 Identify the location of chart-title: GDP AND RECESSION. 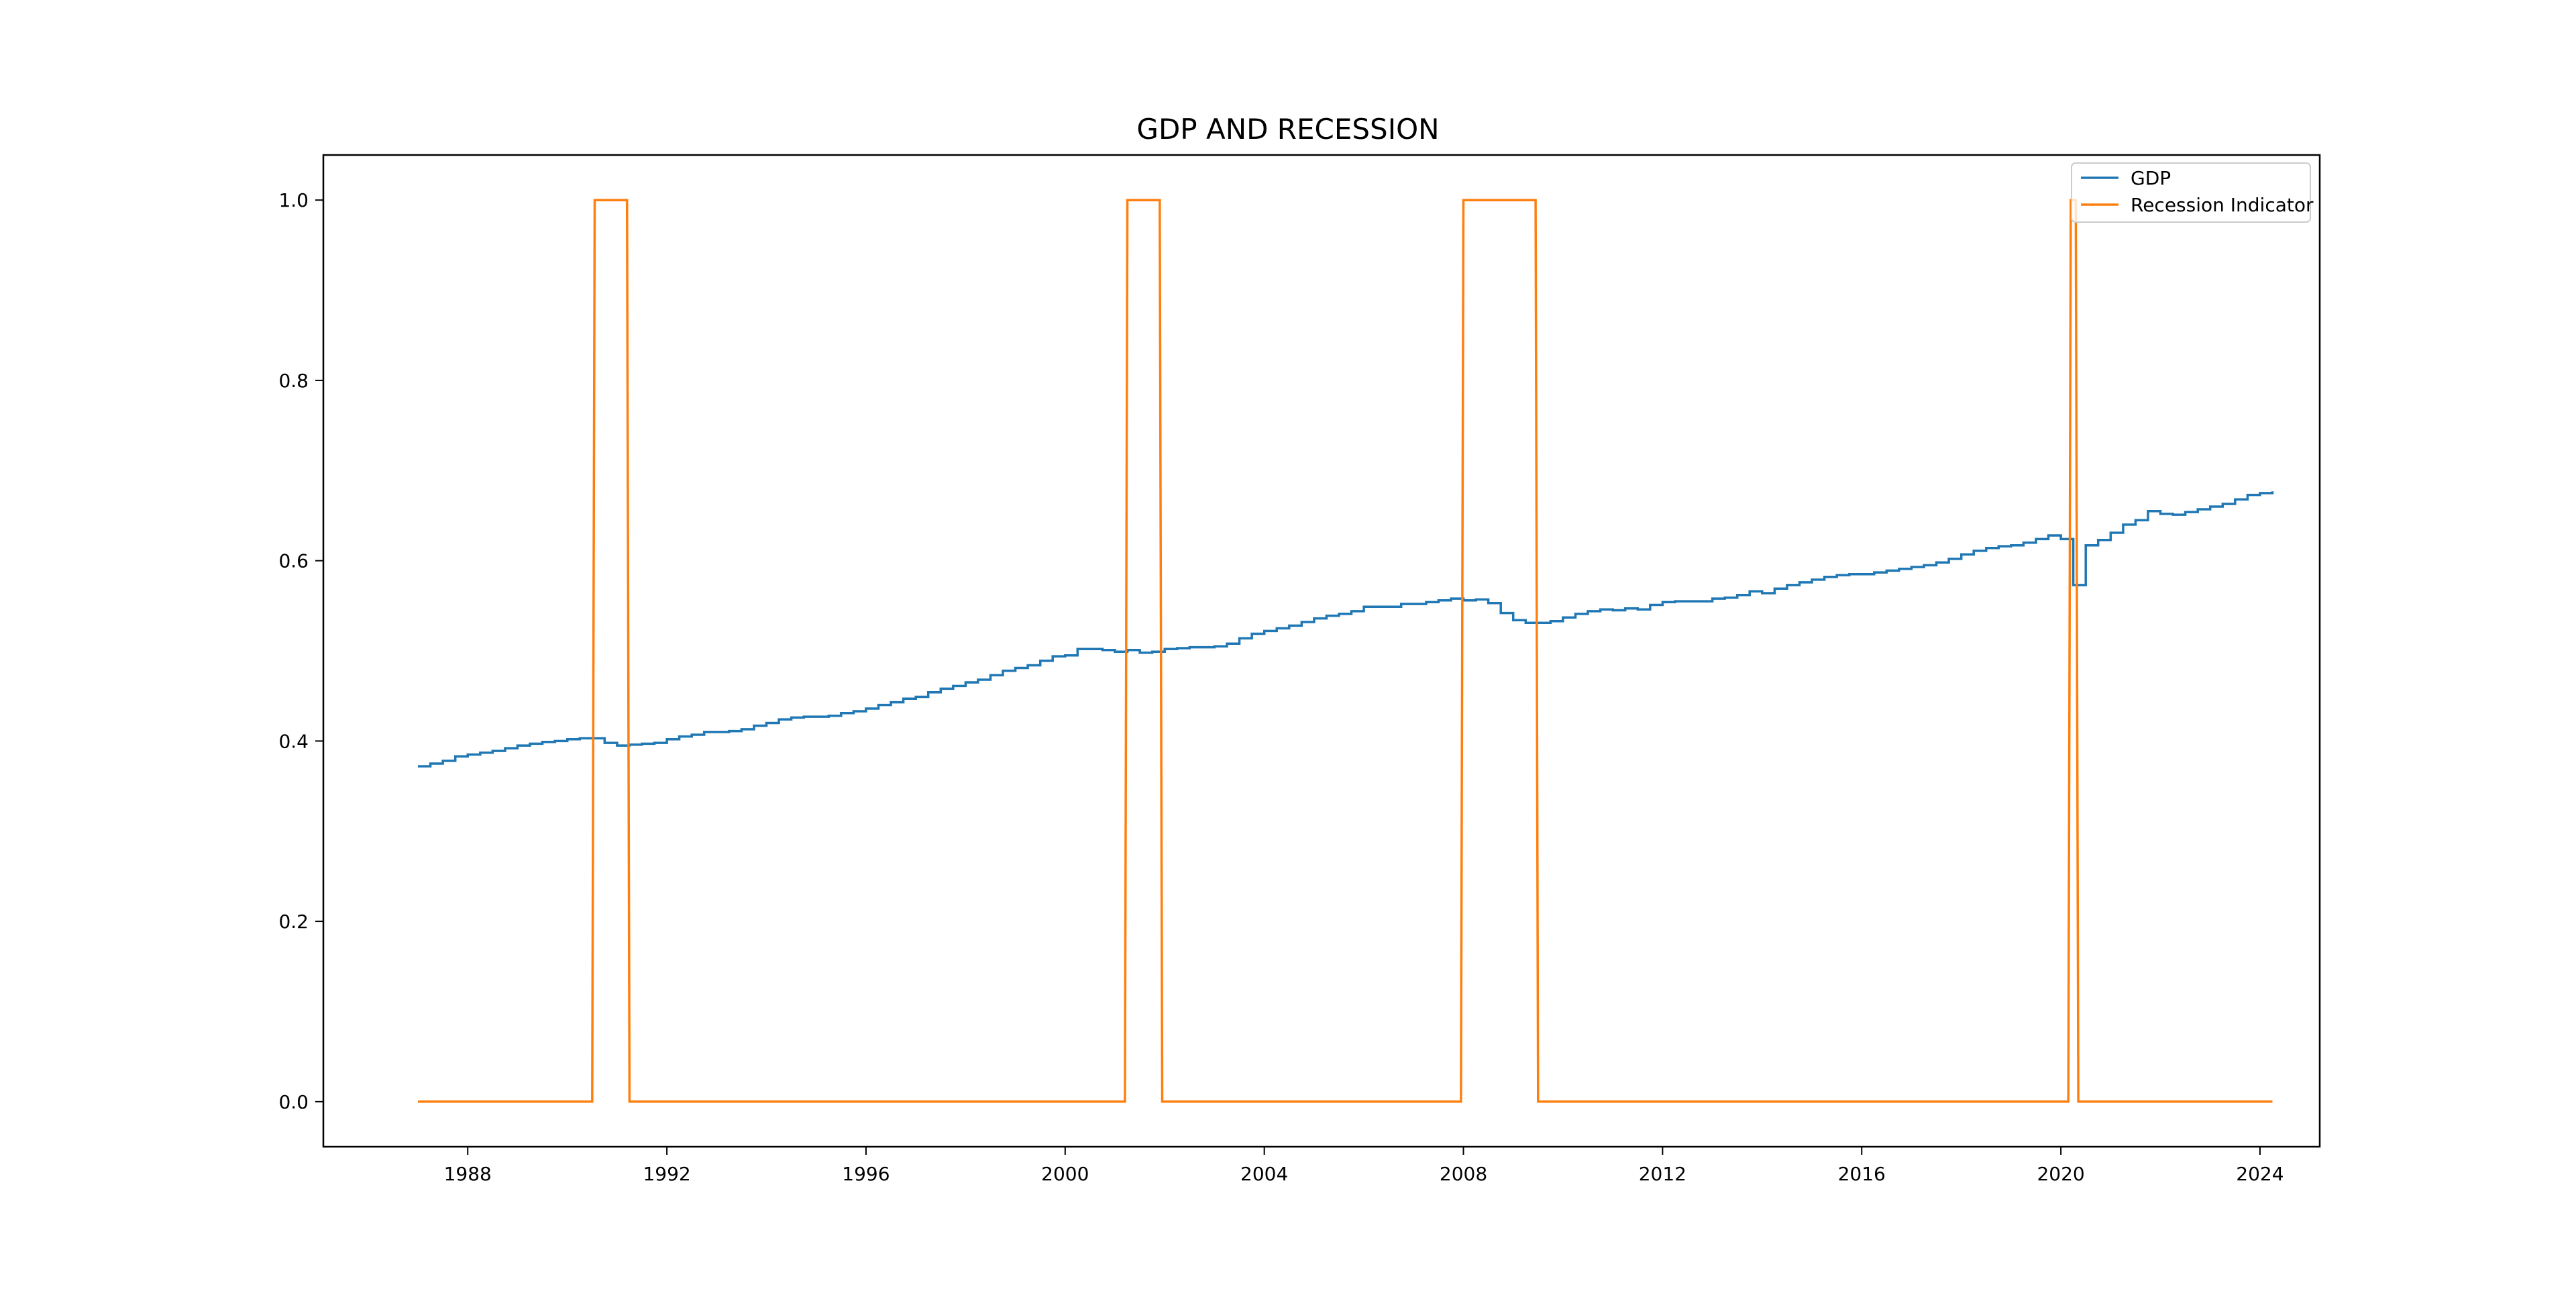
(1288, 129).